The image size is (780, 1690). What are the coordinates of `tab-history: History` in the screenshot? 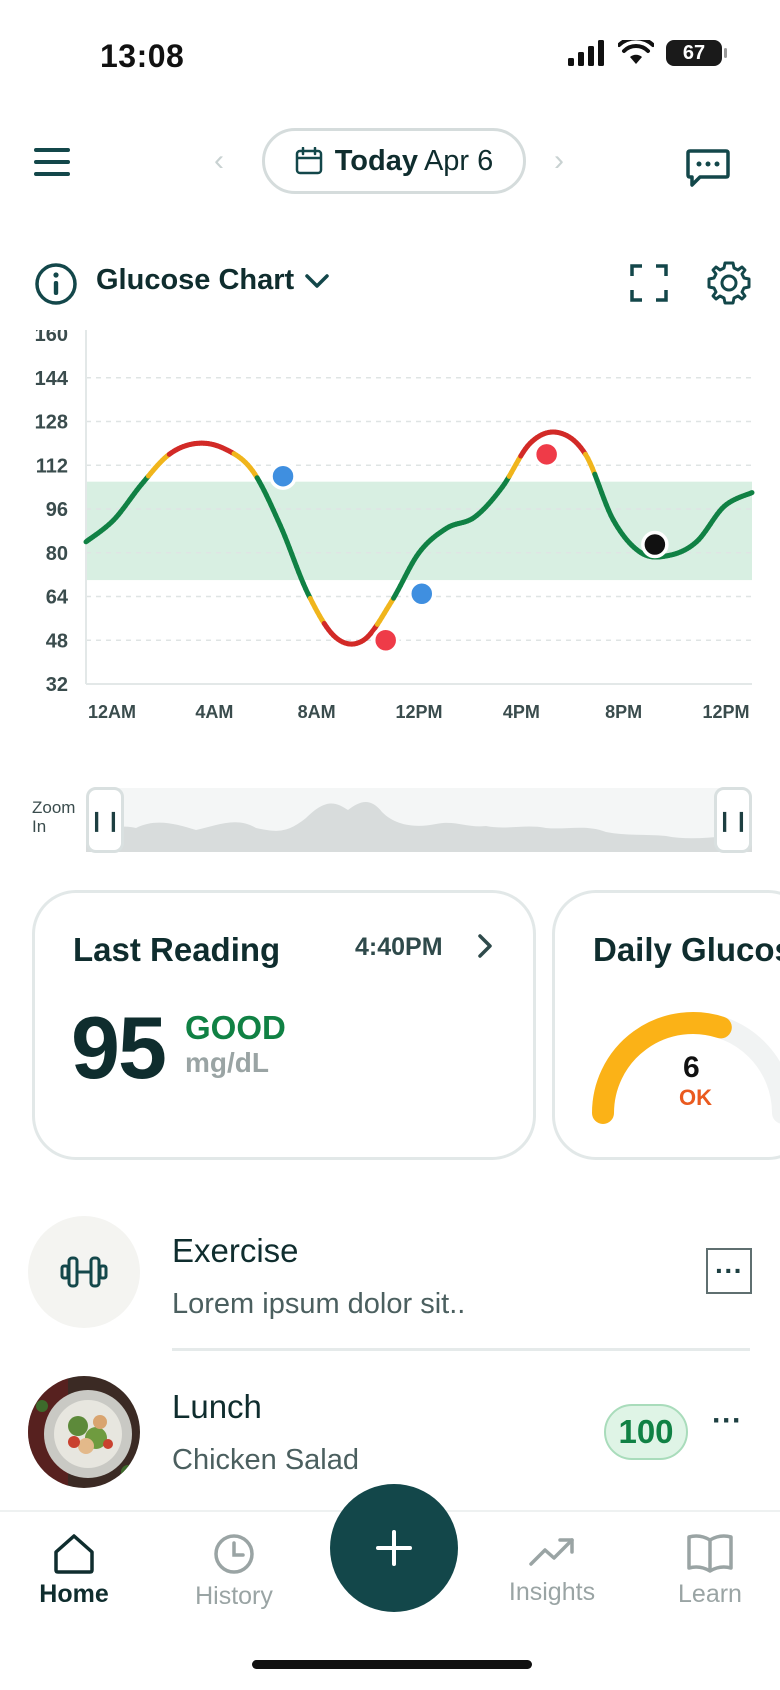 It's located at (234, 1571).